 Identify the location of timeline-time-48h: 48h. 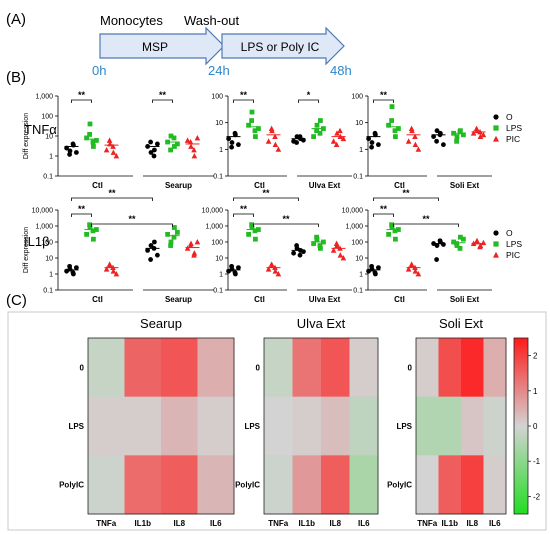
(341, 70).